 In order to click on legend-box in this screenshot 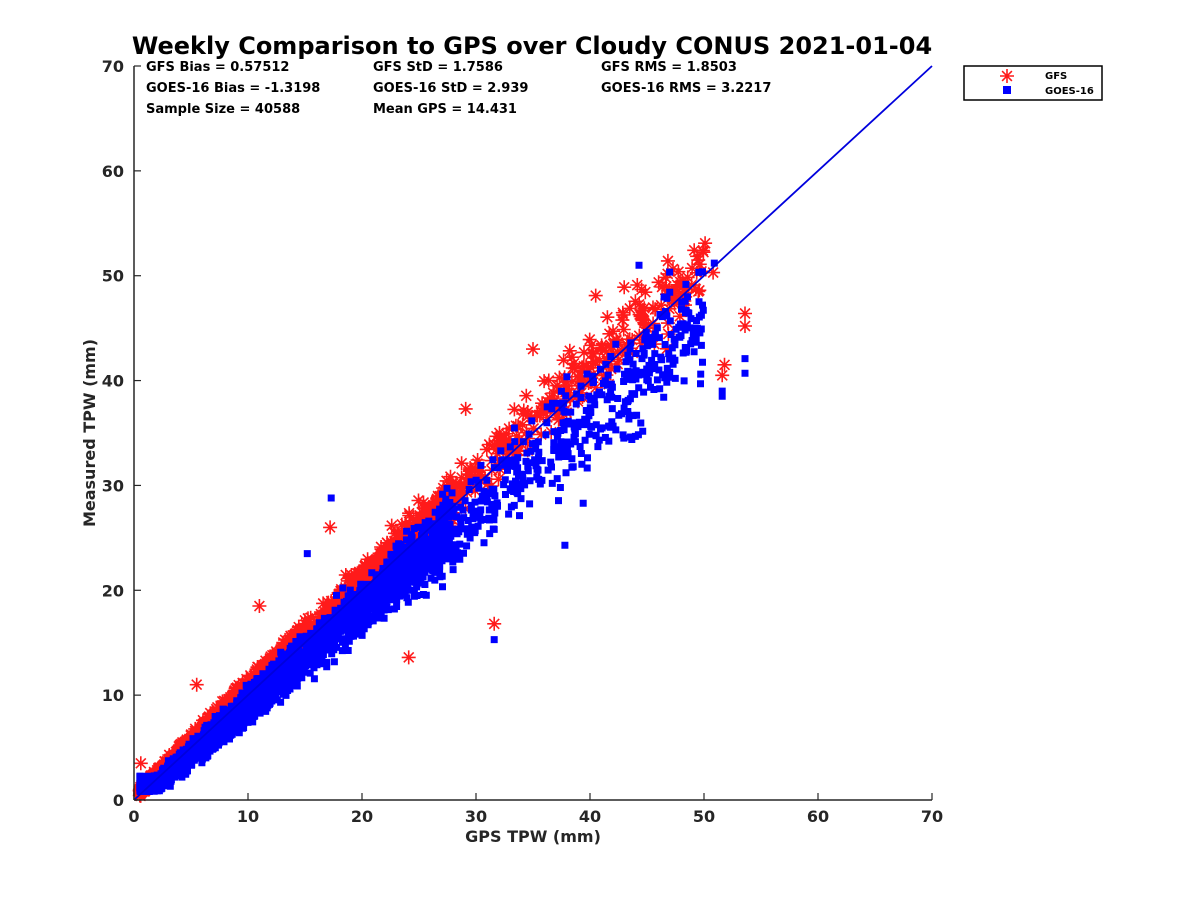, I will do `click(1033, 83)`.